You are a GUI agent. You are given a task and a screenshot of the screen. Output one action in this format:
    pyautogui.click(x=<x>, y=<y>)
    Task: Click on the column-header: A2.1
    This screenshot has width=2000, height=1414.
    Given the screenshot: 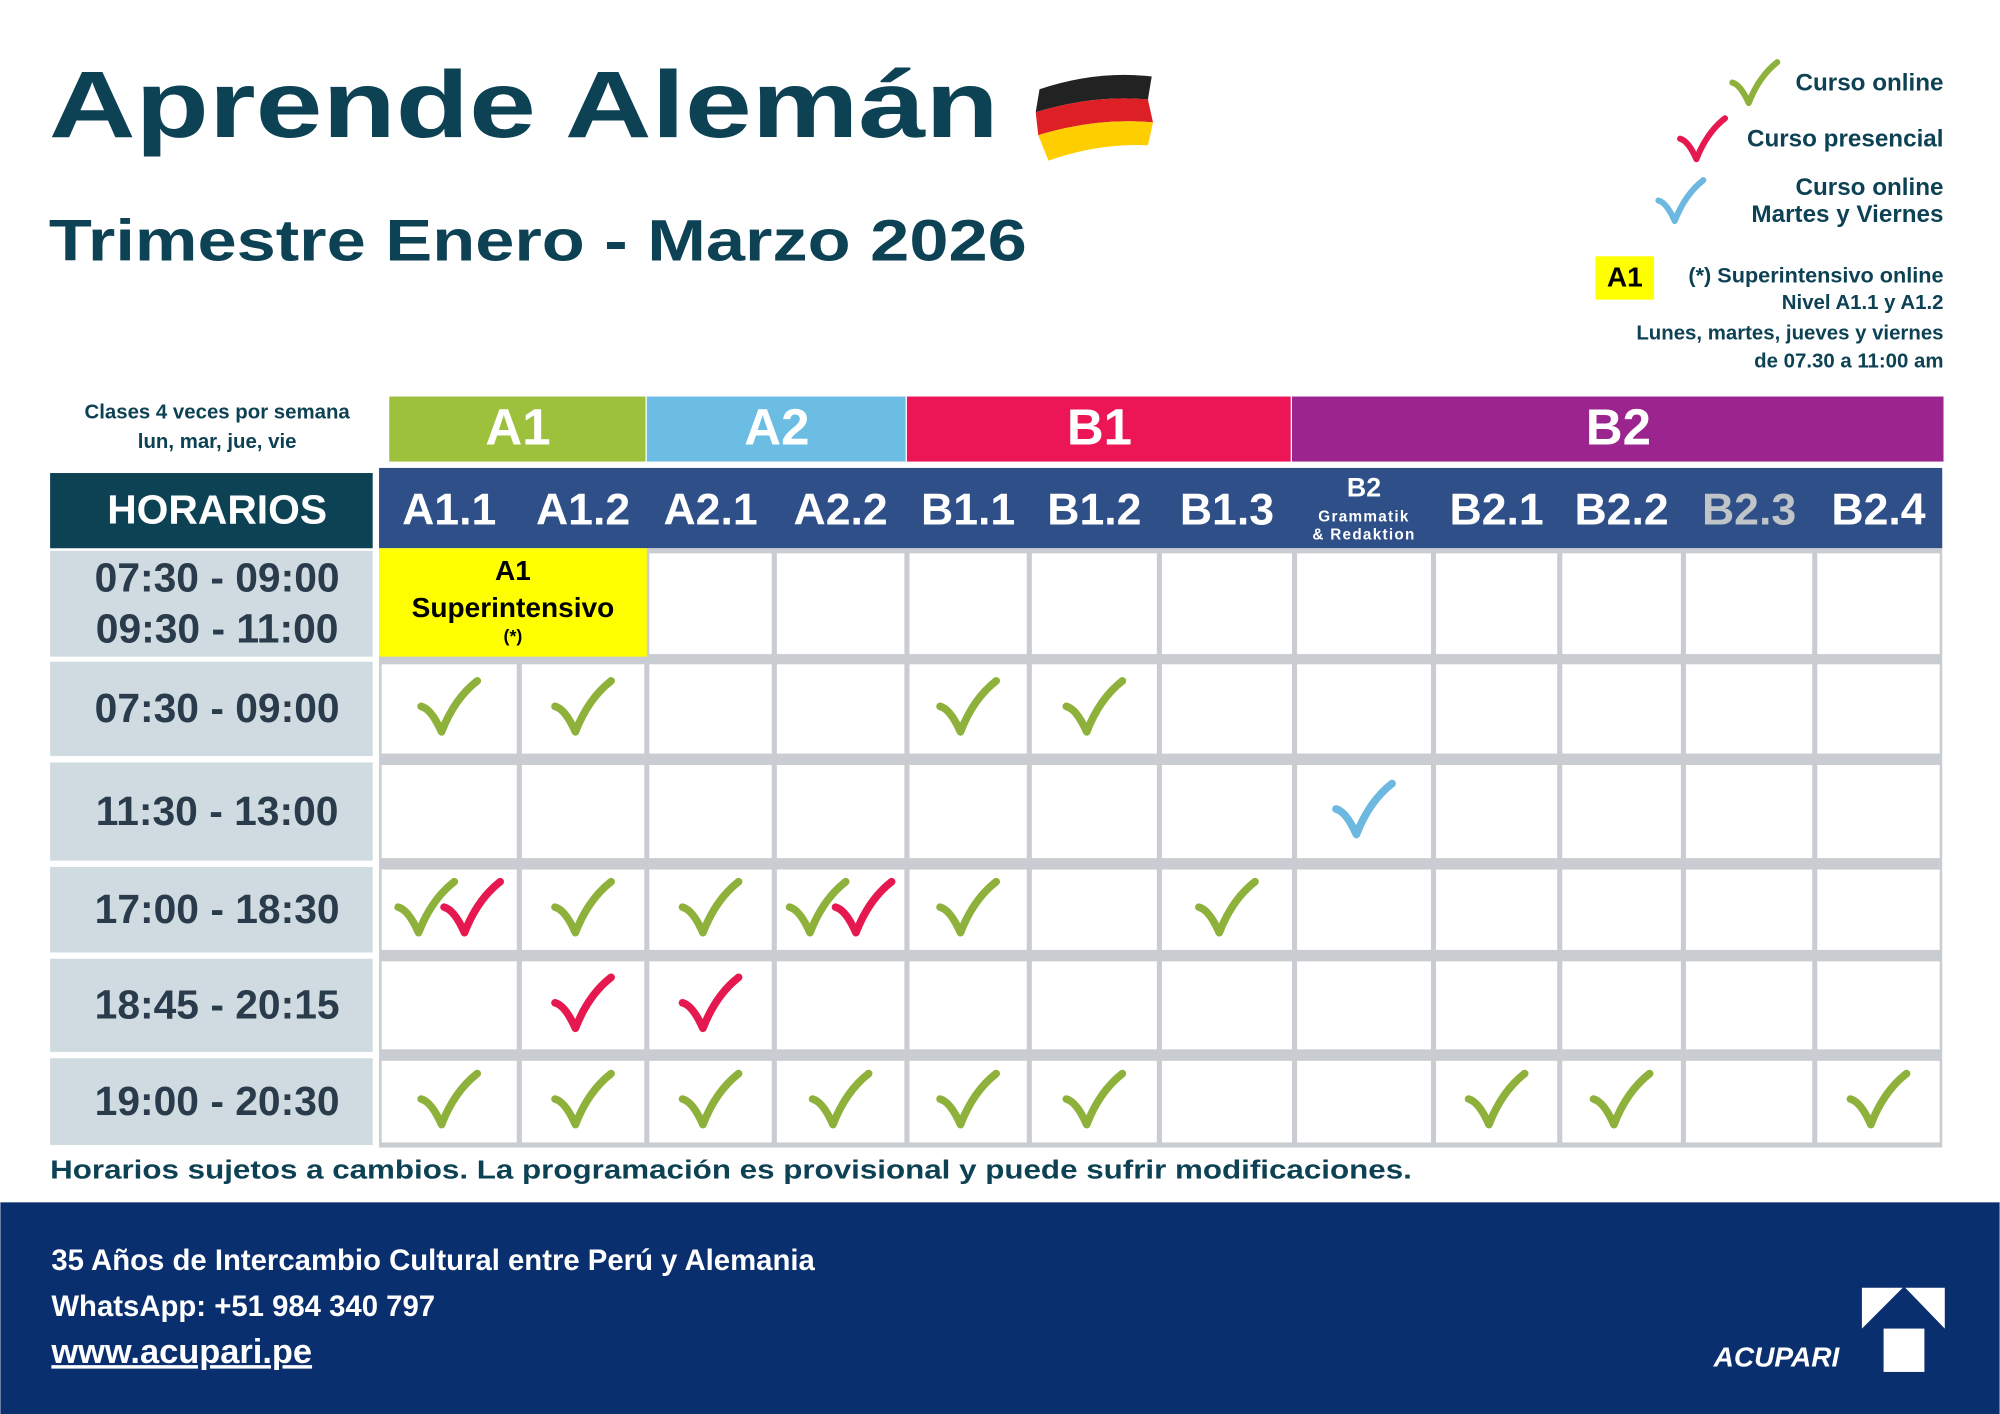 What is the action you would take?
    pyautogui.click(x=710, y=509)
    